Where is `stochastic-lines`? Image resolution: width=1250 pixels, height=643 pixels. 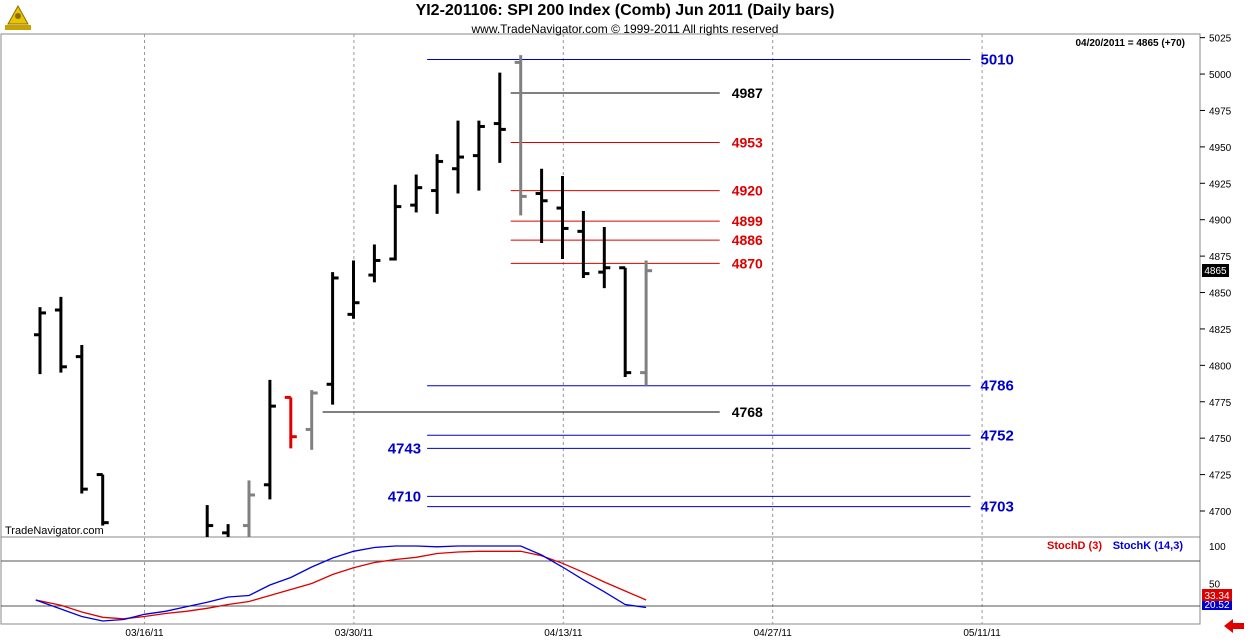
stochastic-lines is located at coordinates (341, 583).